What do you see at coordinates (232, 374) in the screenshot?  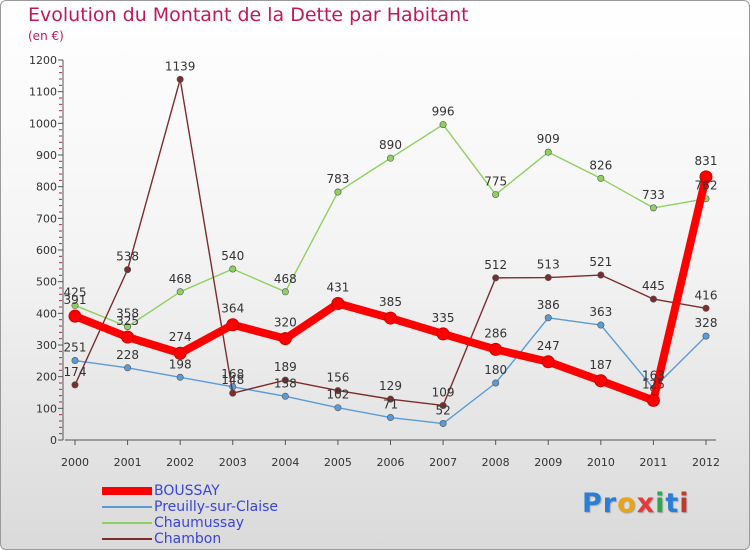 I see `data-label: 168` at bounding box center [232, 374].